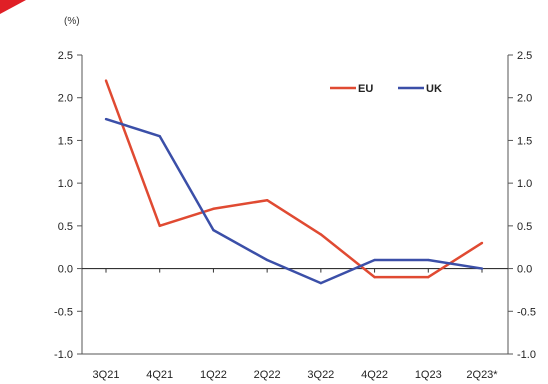 The width and height of the screenshot is (548, 384). Describe the element at coordinates (65, 184) in the screenshot. I see `y-tick-label-left: 1.0` at that location.